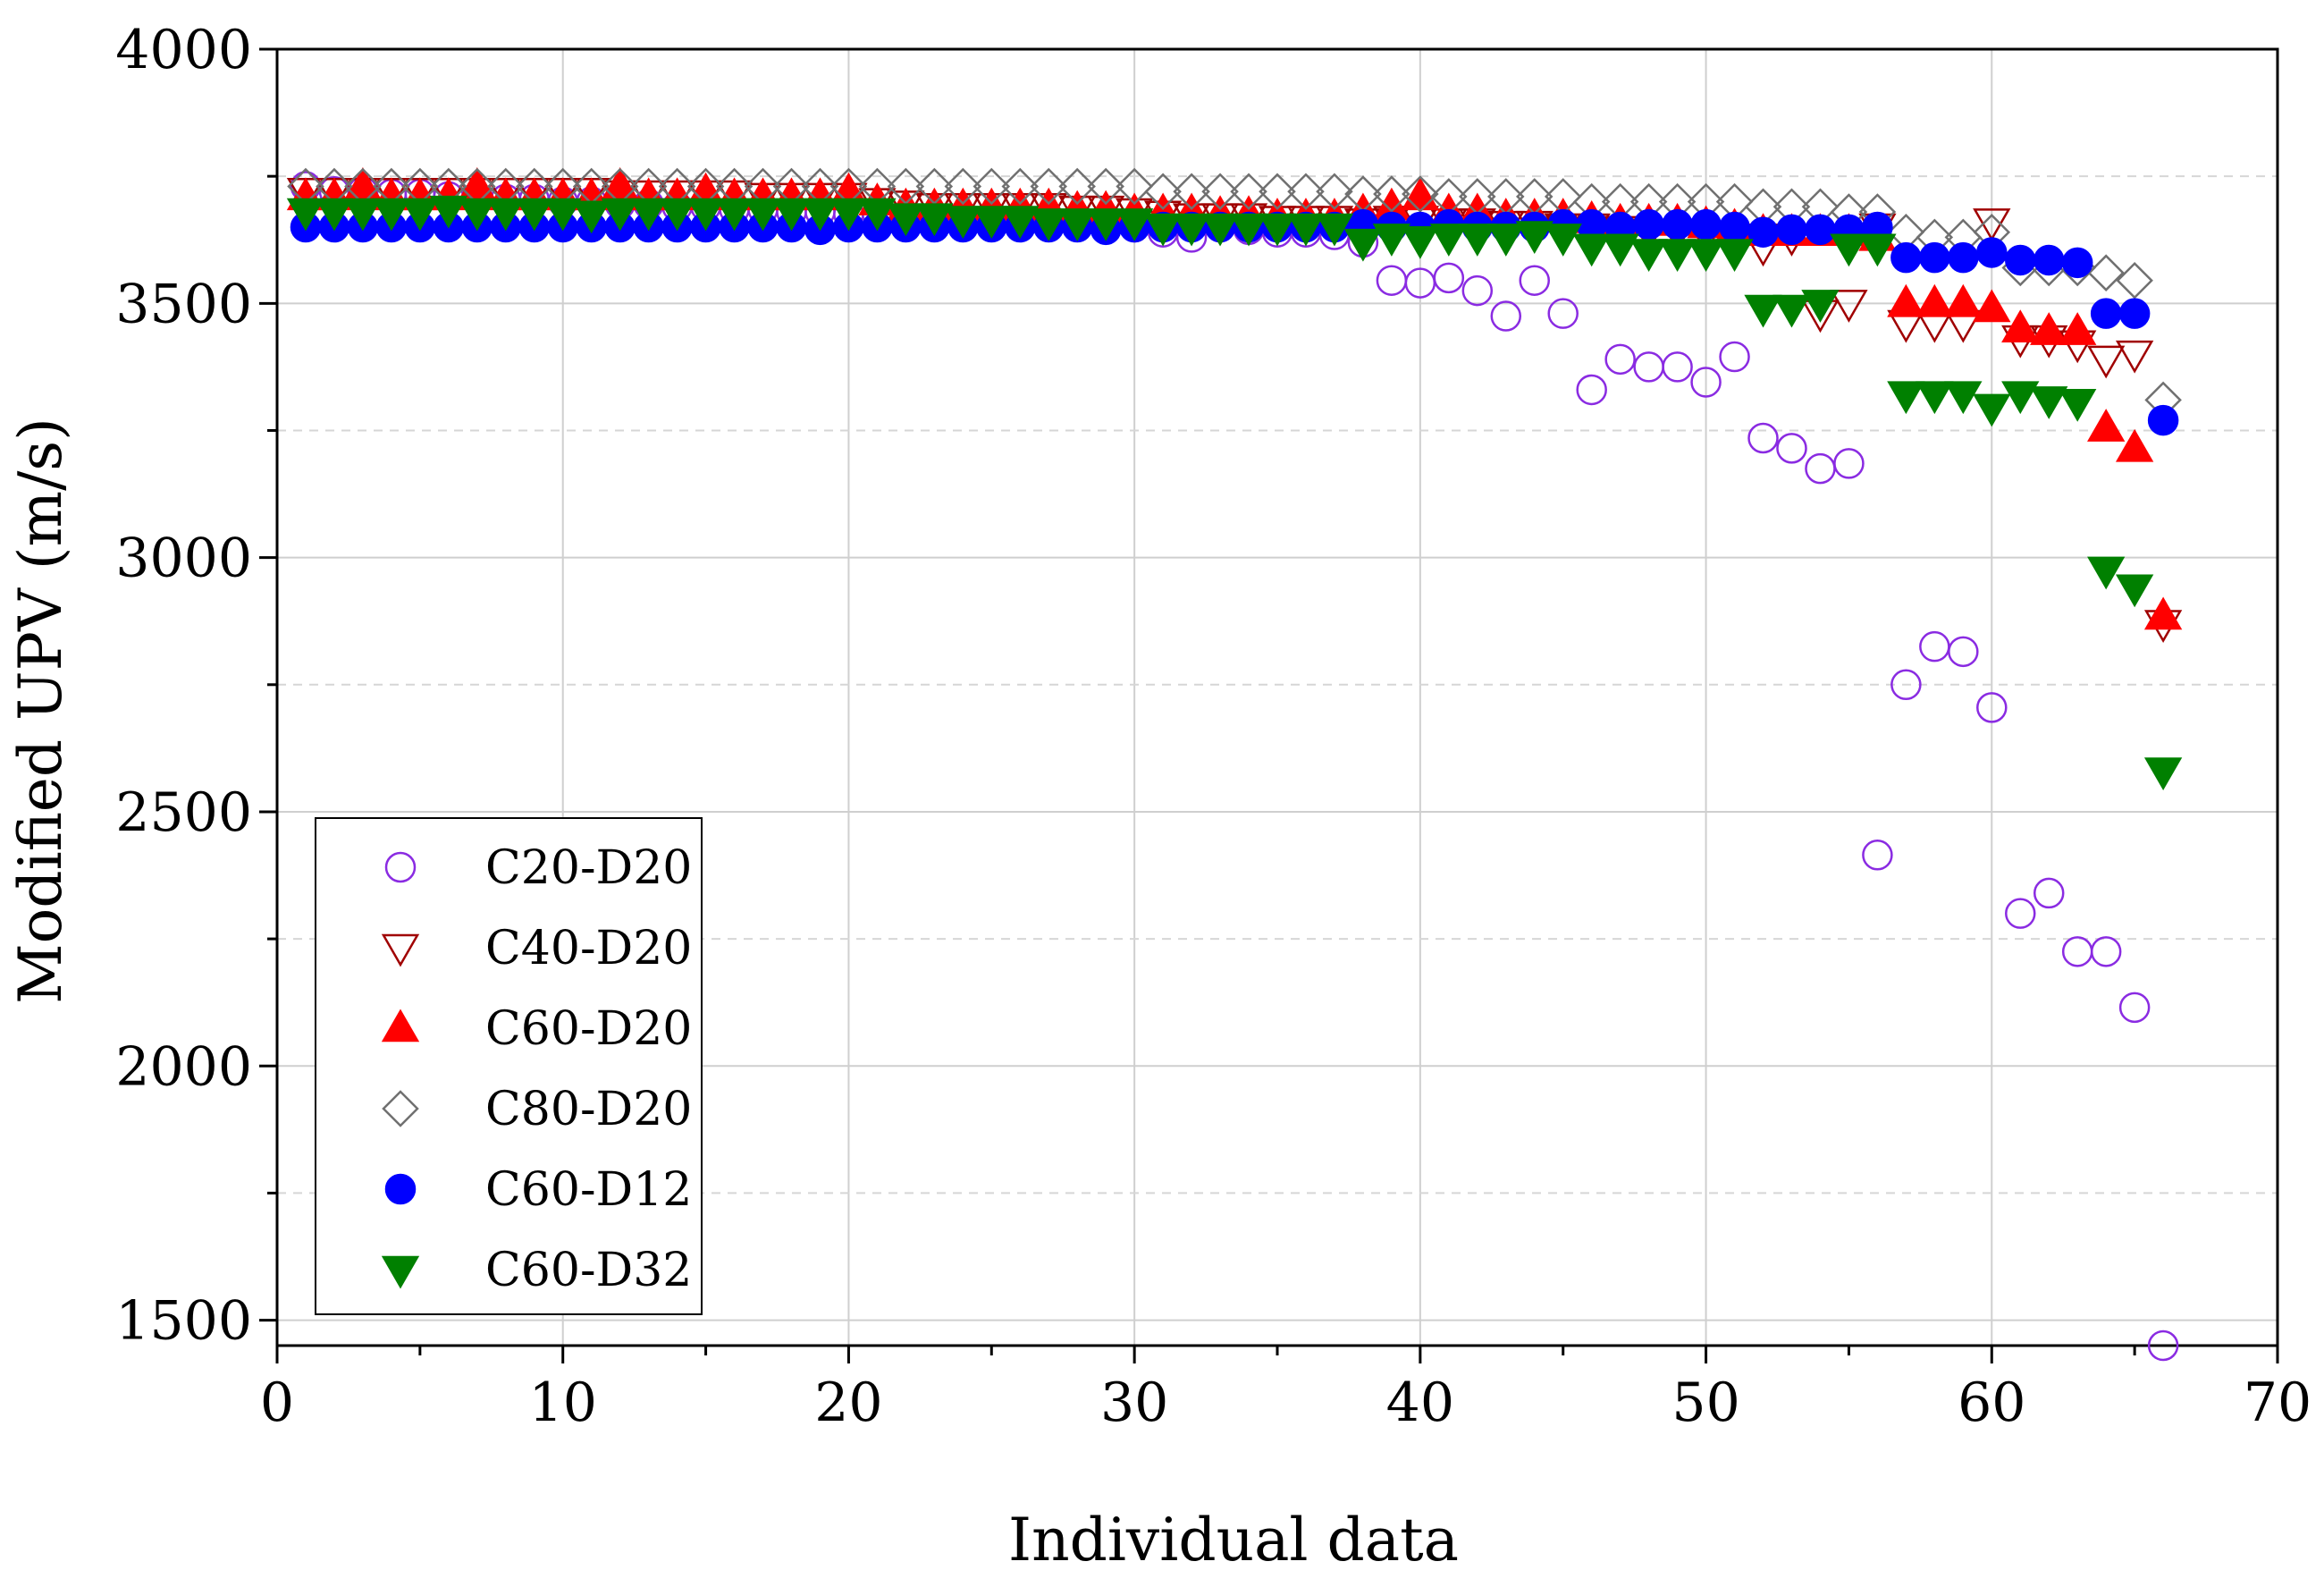  Describe the element at coordinates (588, 1109) in the screenshot. I see `legend-label: C80-D20` at that location.